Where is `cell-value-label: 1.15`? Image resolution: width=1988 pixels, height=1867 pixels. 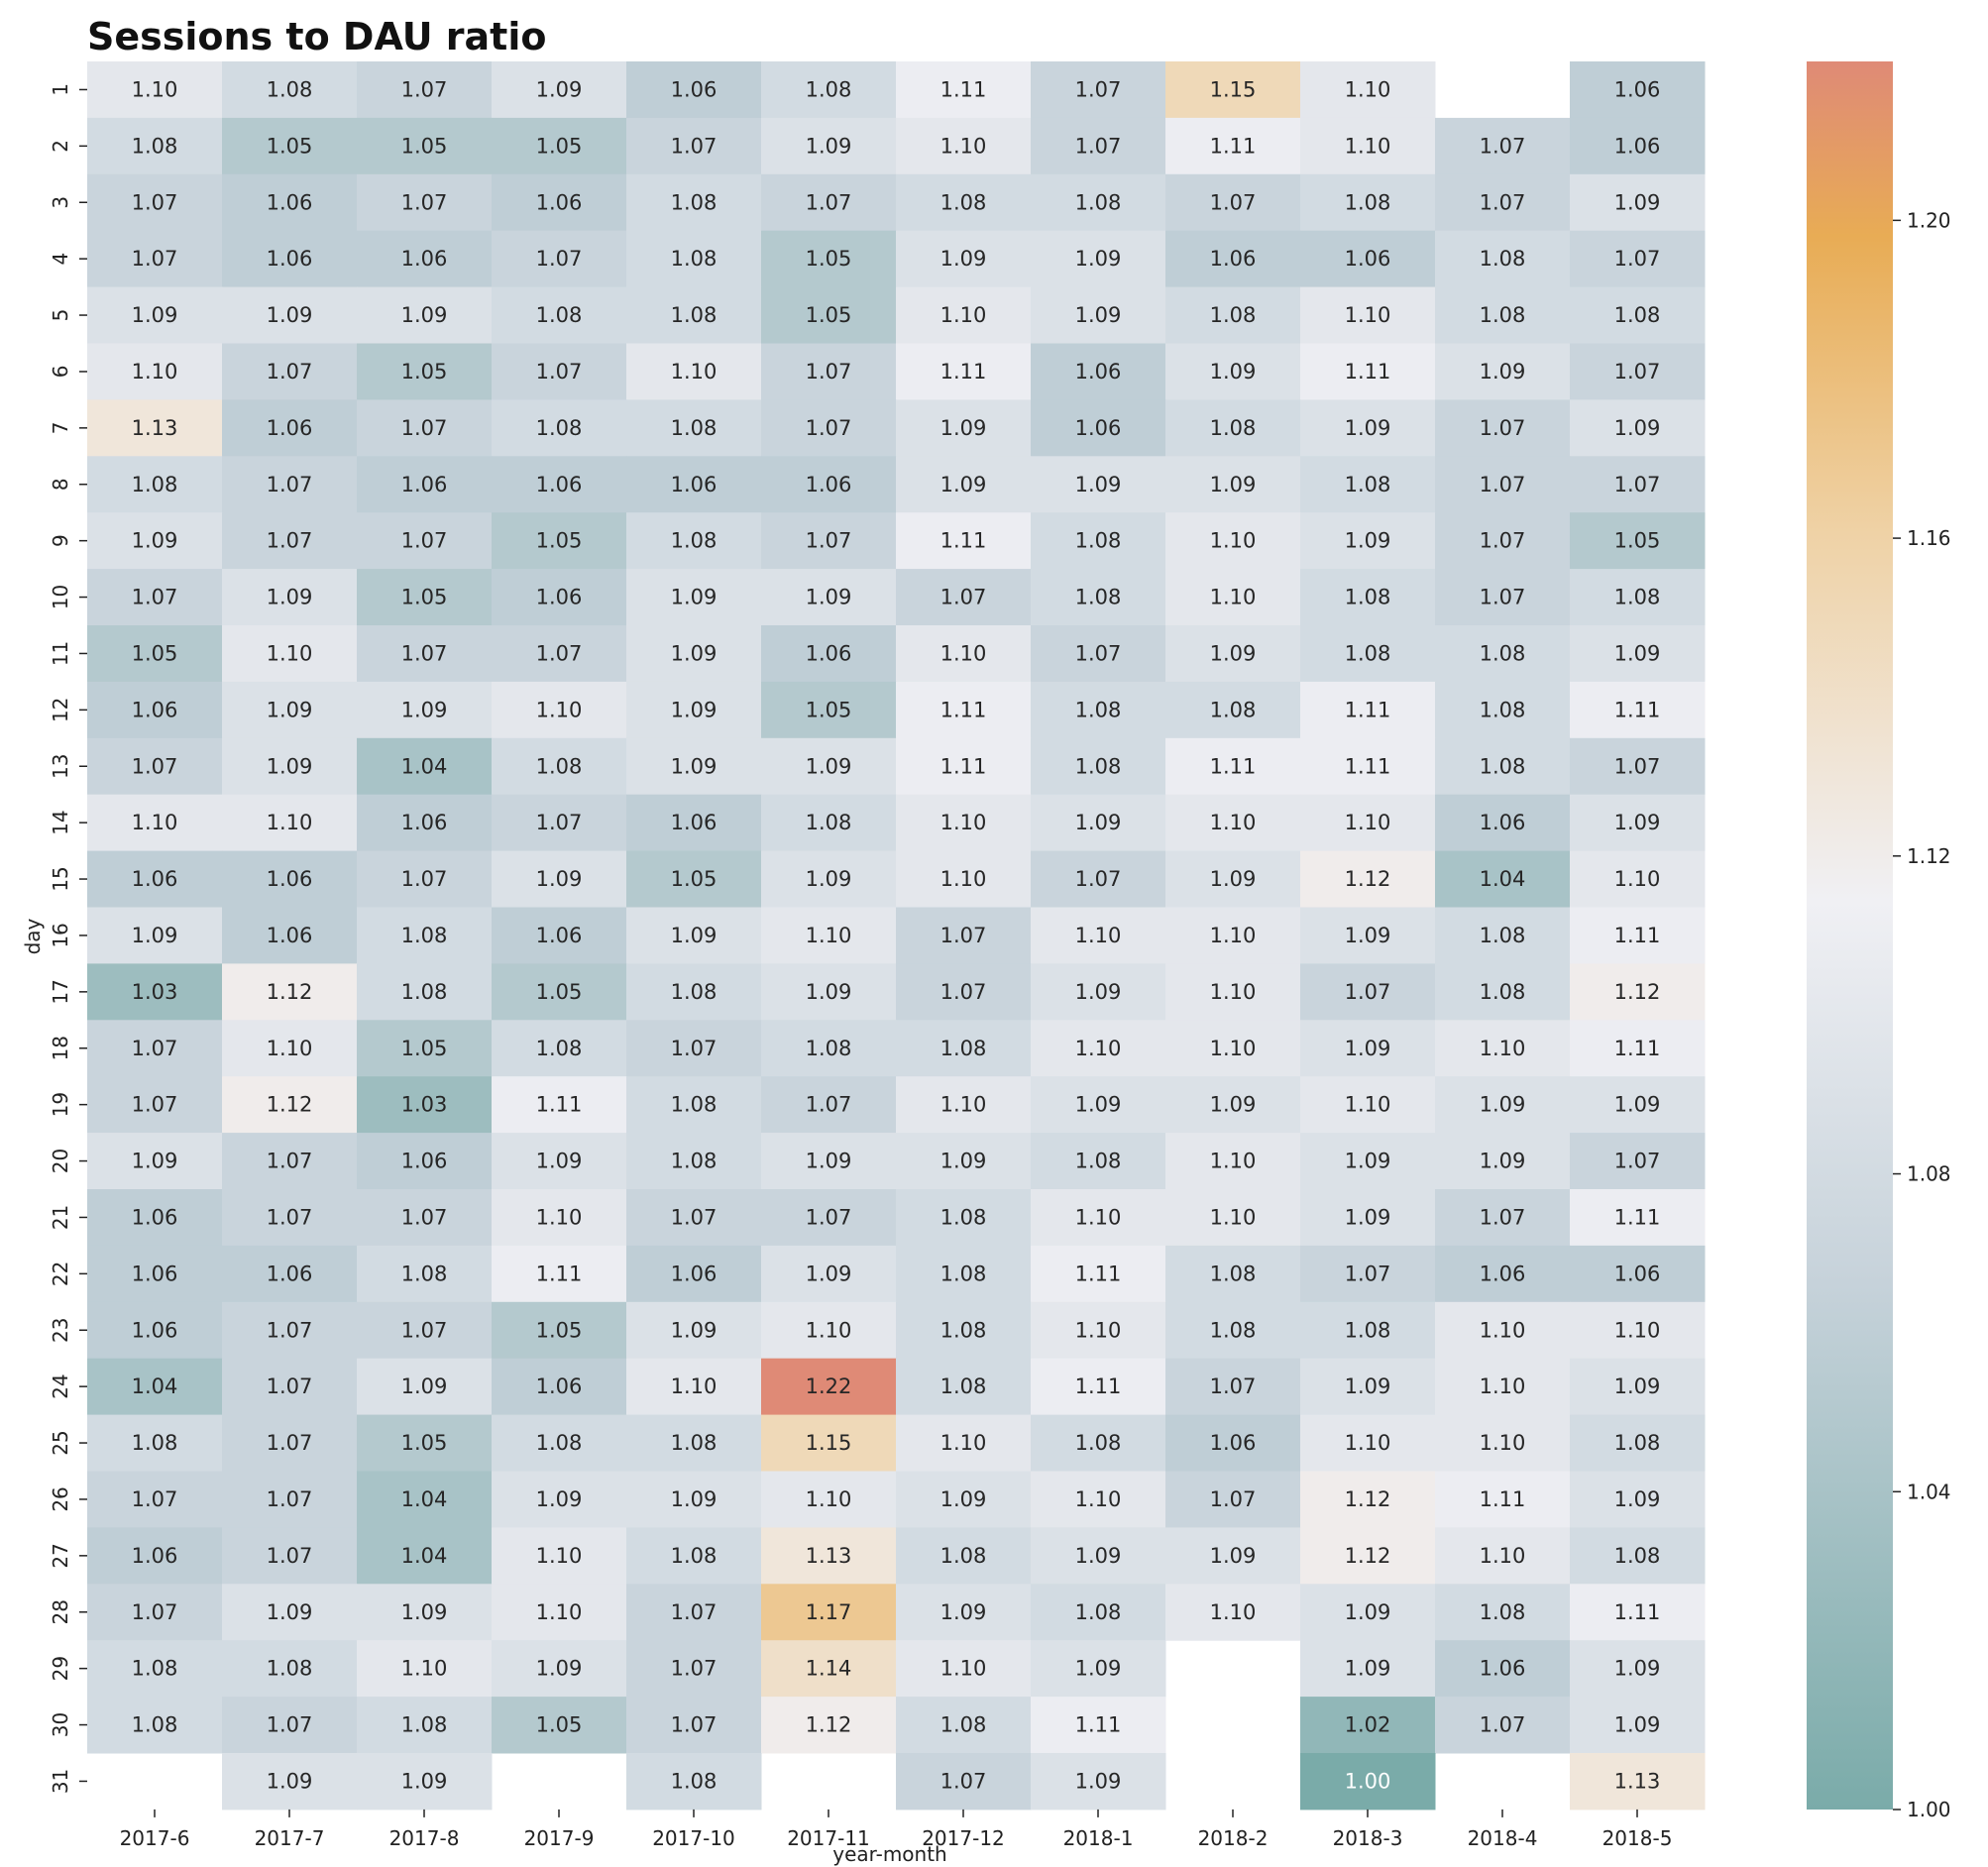
cell-value-label: 1.15 is located at coordinates (829, 1443).